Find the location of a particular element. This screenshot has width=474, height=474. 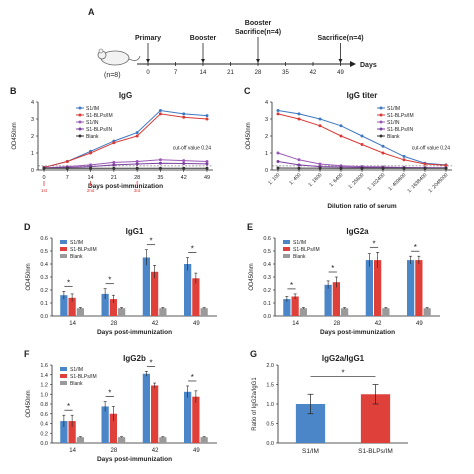

injection-label: 3rd is located at coordinates (137, 190).